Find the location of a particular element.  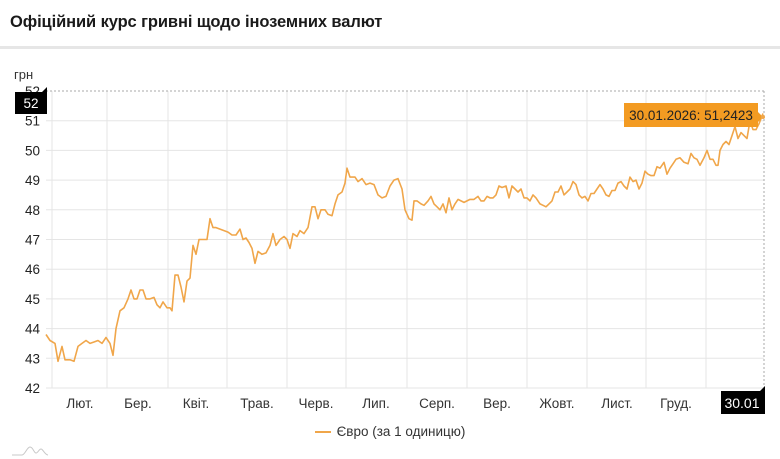

legend-swatch-euro is located at coordinates (322, 432).